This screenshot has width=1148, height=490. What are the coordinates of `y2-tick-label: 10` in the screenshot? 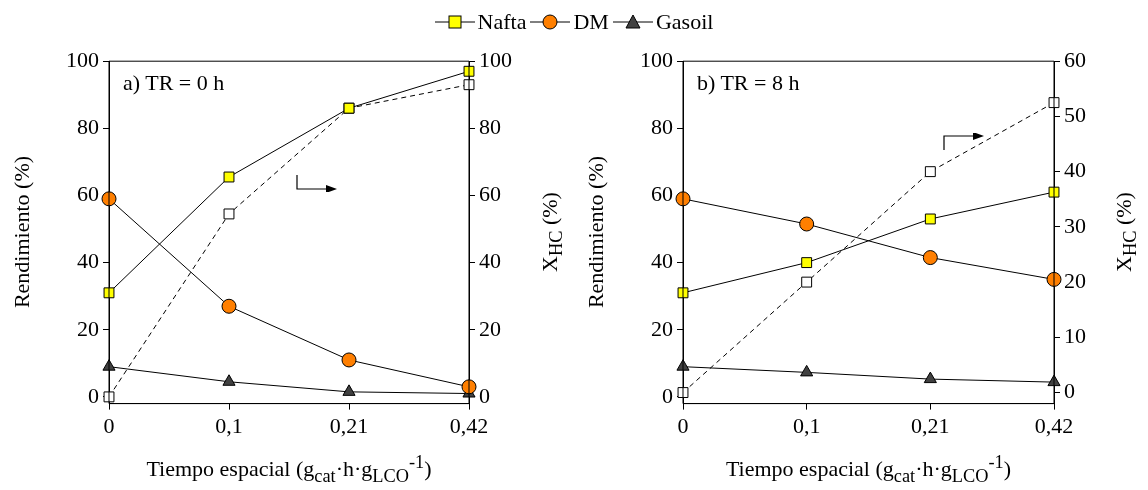 It's located at (1075, 336).